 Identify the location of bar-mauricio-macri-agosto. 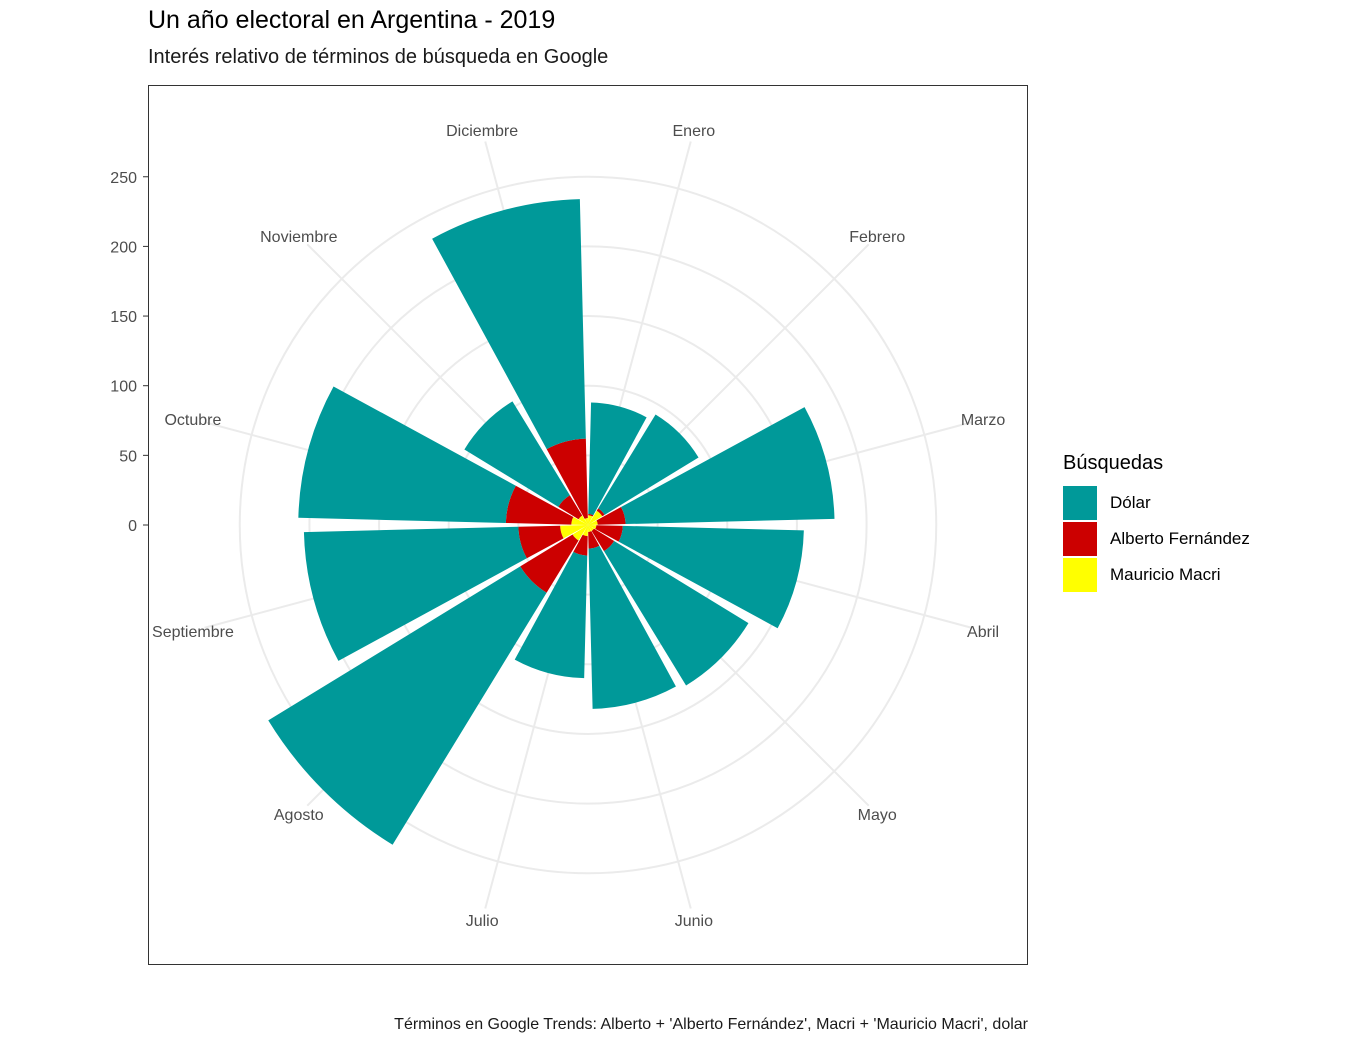
(580, 533).